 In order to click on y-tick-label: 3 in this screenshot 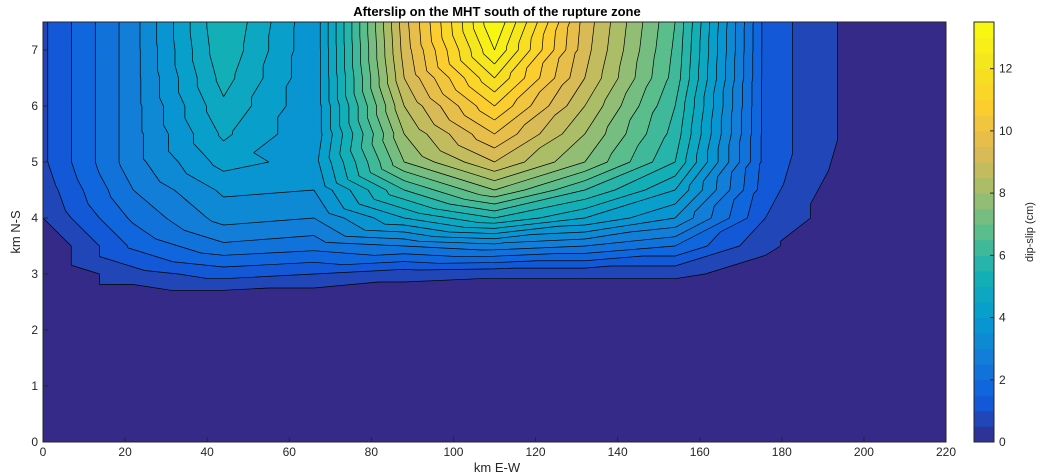, I will do `click(34, 274)`.